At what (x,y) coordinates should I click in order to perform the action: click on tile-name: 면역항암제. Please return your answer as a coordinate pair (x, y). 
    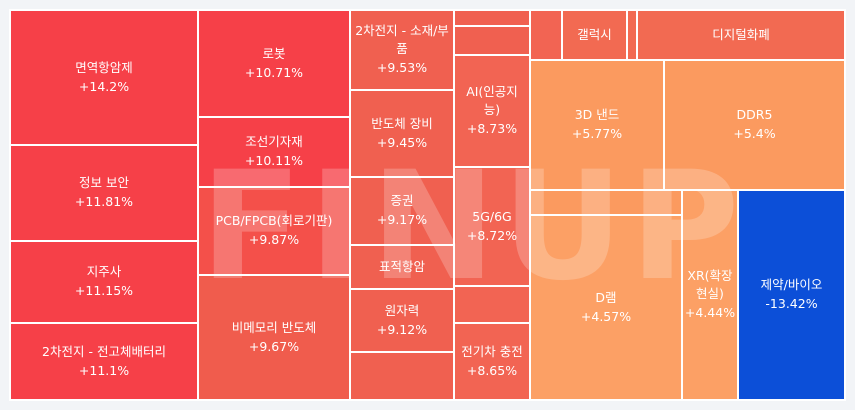
    Looking at the image, I should click on (104, 67).